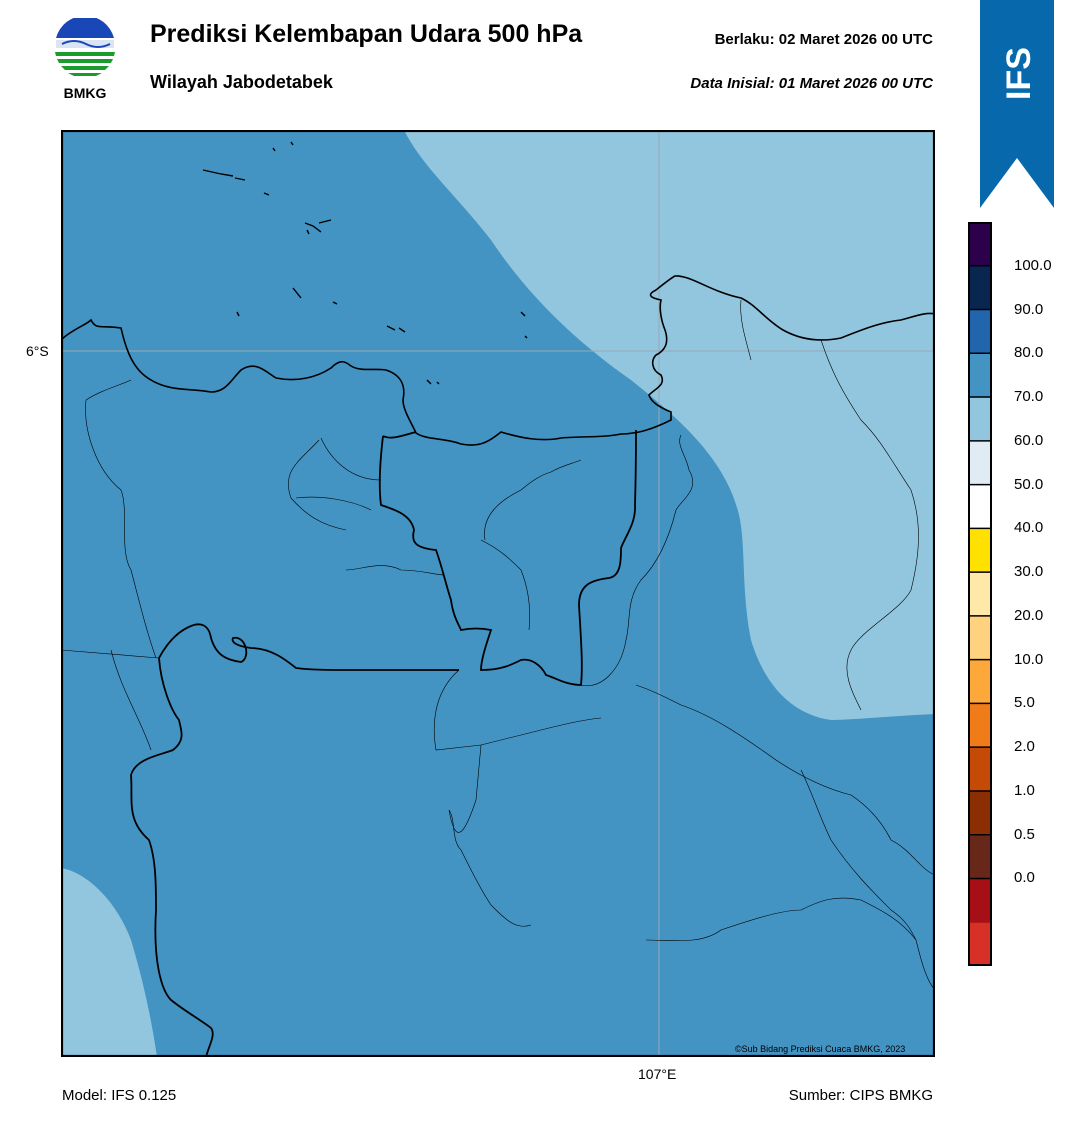 Image resolution: width=1081 pixels, height=1128 pixels. Describe the element at coordinates (109, 962) in the screenshot. I see `humidity-zone-60-70-south-west` at that location.